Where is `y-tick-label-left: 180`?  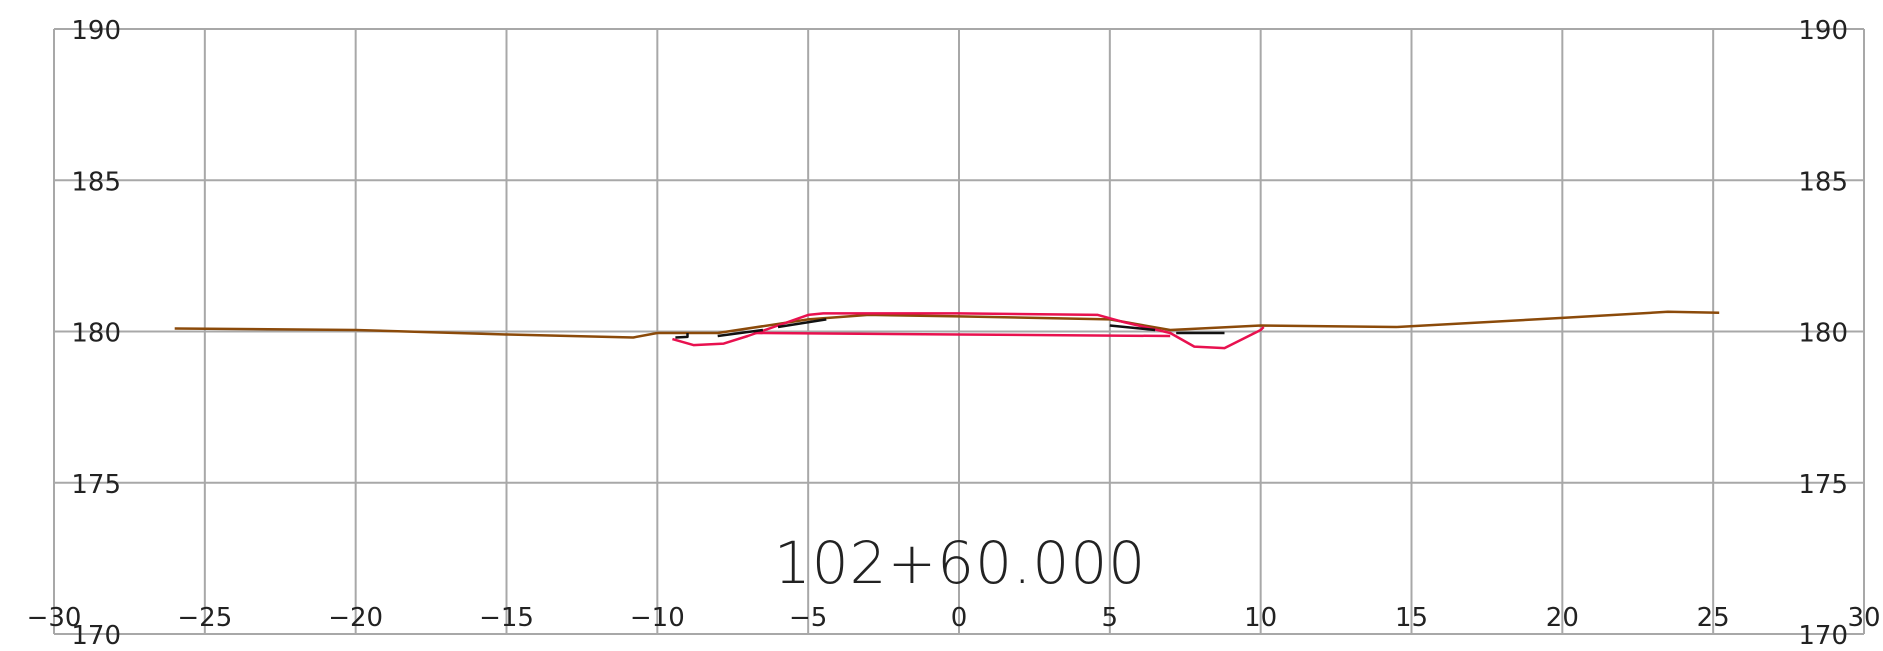 y-tick-label-left: 180 is located at coordinates (96, 334).